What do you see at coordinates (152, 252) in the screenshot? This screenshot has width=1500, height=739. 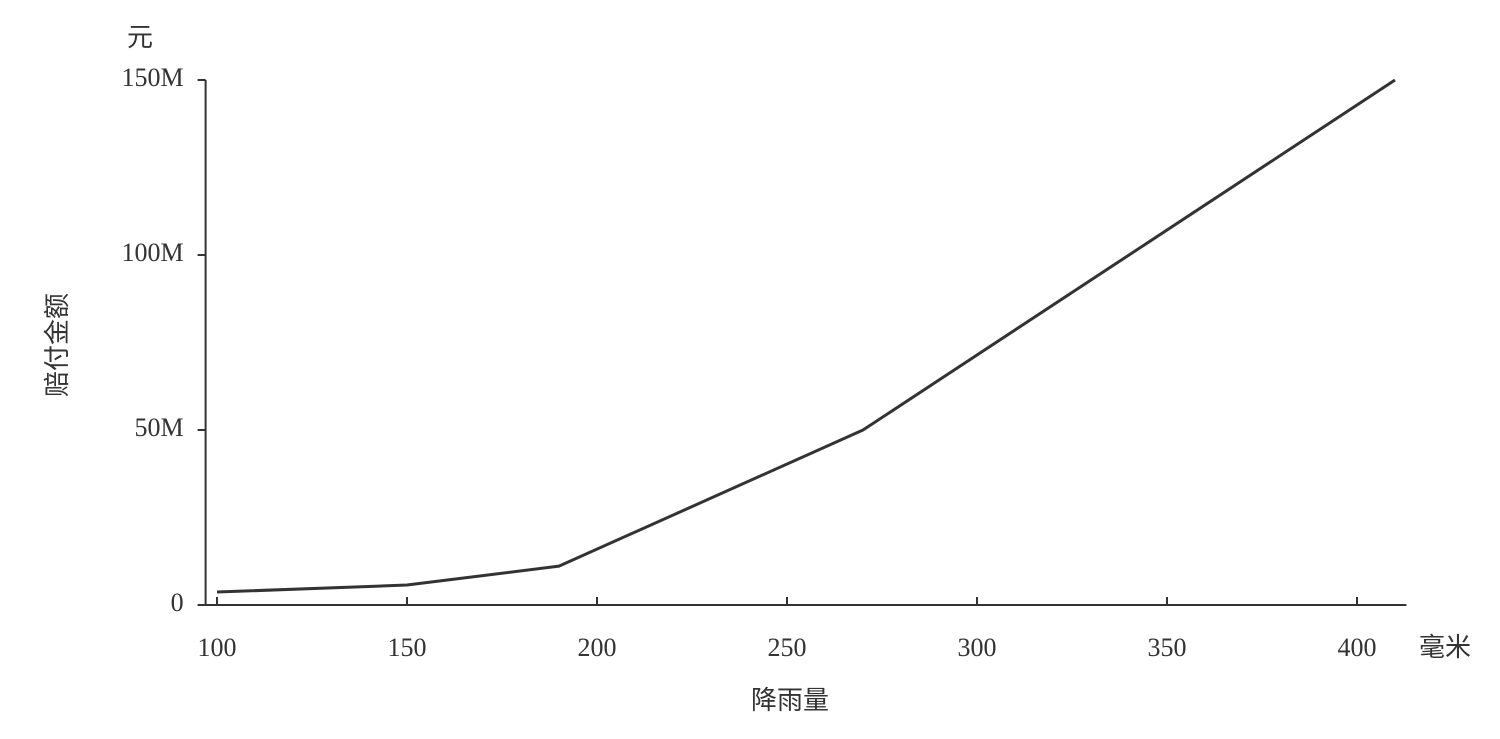 I see `y-tick-label: 100M` at bounding box center [152, 252].